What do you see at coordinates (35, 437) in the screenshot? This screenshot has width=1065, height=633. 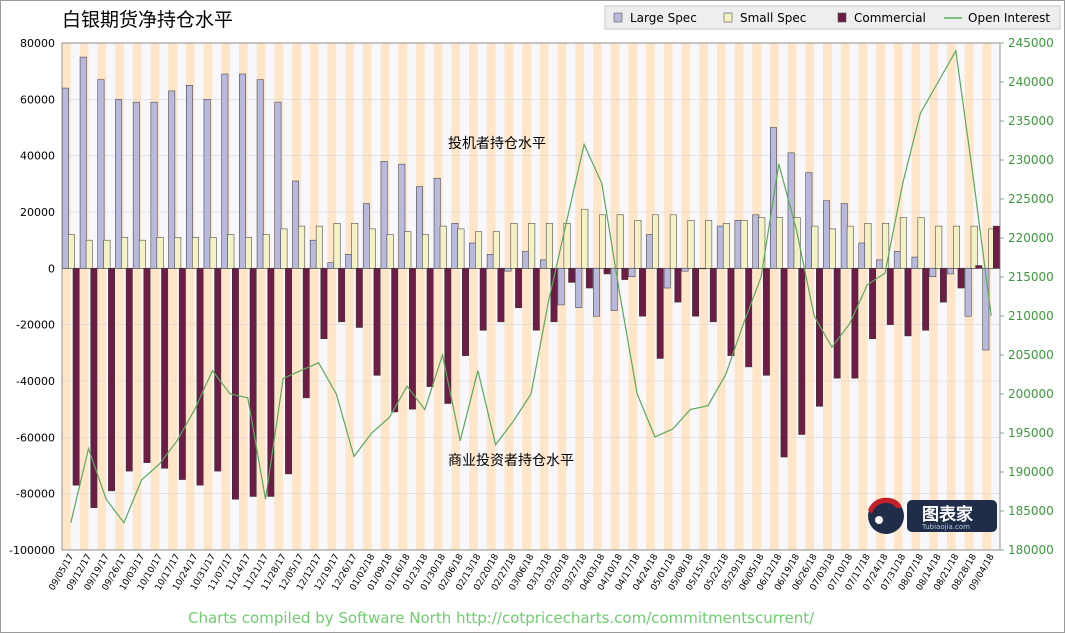 I see `left-tick-label: -60000` at bounding box center [35, 437].